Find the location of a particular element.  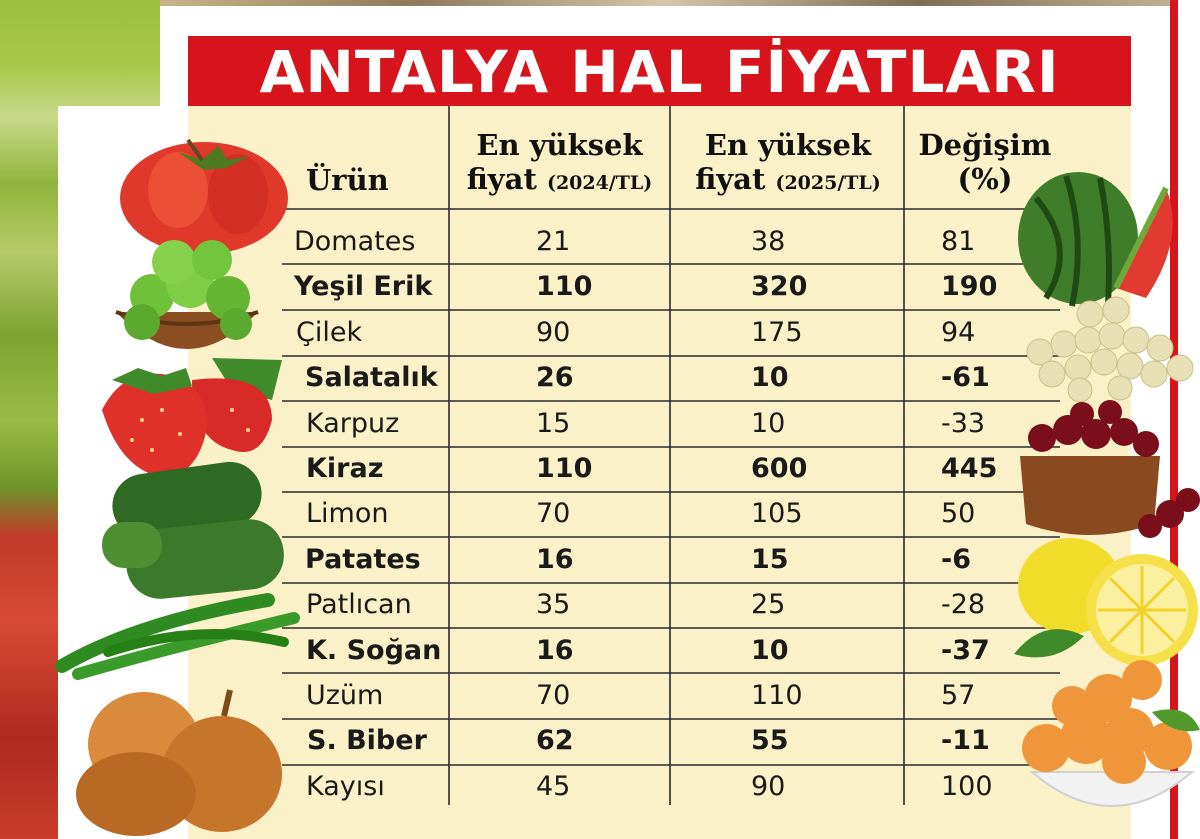

apricot-bowl-image is located at coordinates (1111, 733).